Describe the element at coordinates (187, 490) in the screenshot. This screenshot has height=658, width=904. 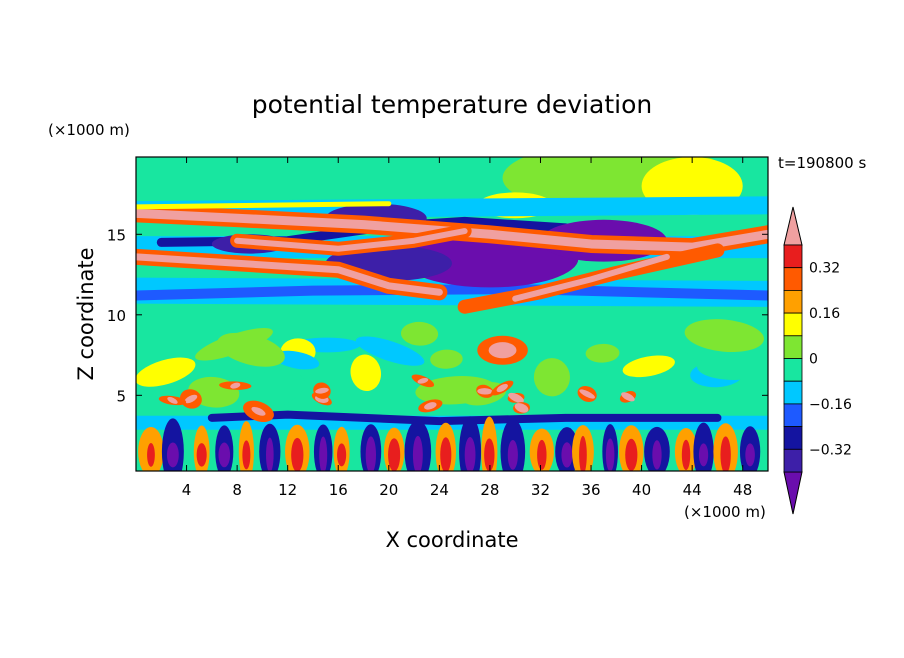
I see `x-tick-label: 4` at that location.